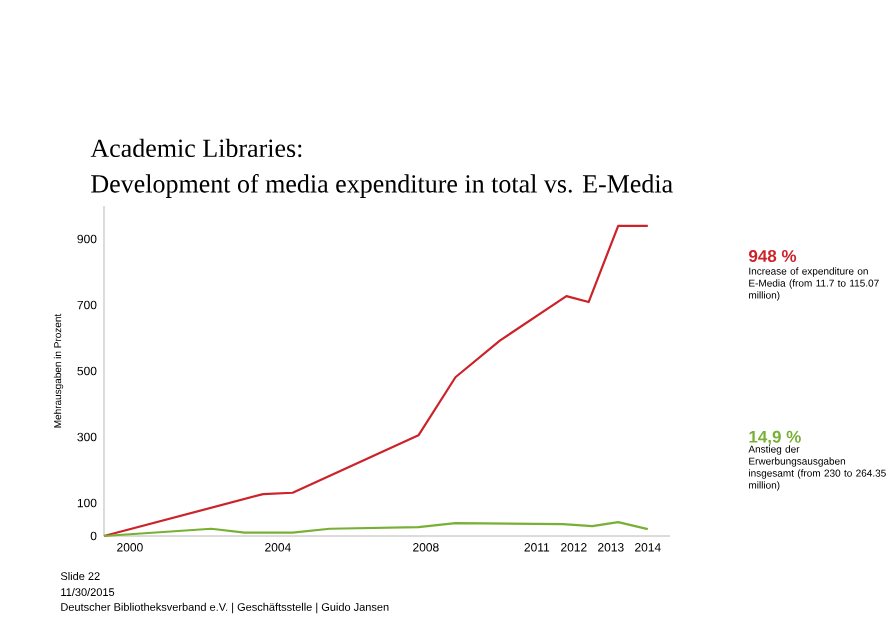 The width and height of the screenshot is (896, 644). Describe the element at coordinates (773, 256) in the screenshot. I see `text: 948 %` at that location.